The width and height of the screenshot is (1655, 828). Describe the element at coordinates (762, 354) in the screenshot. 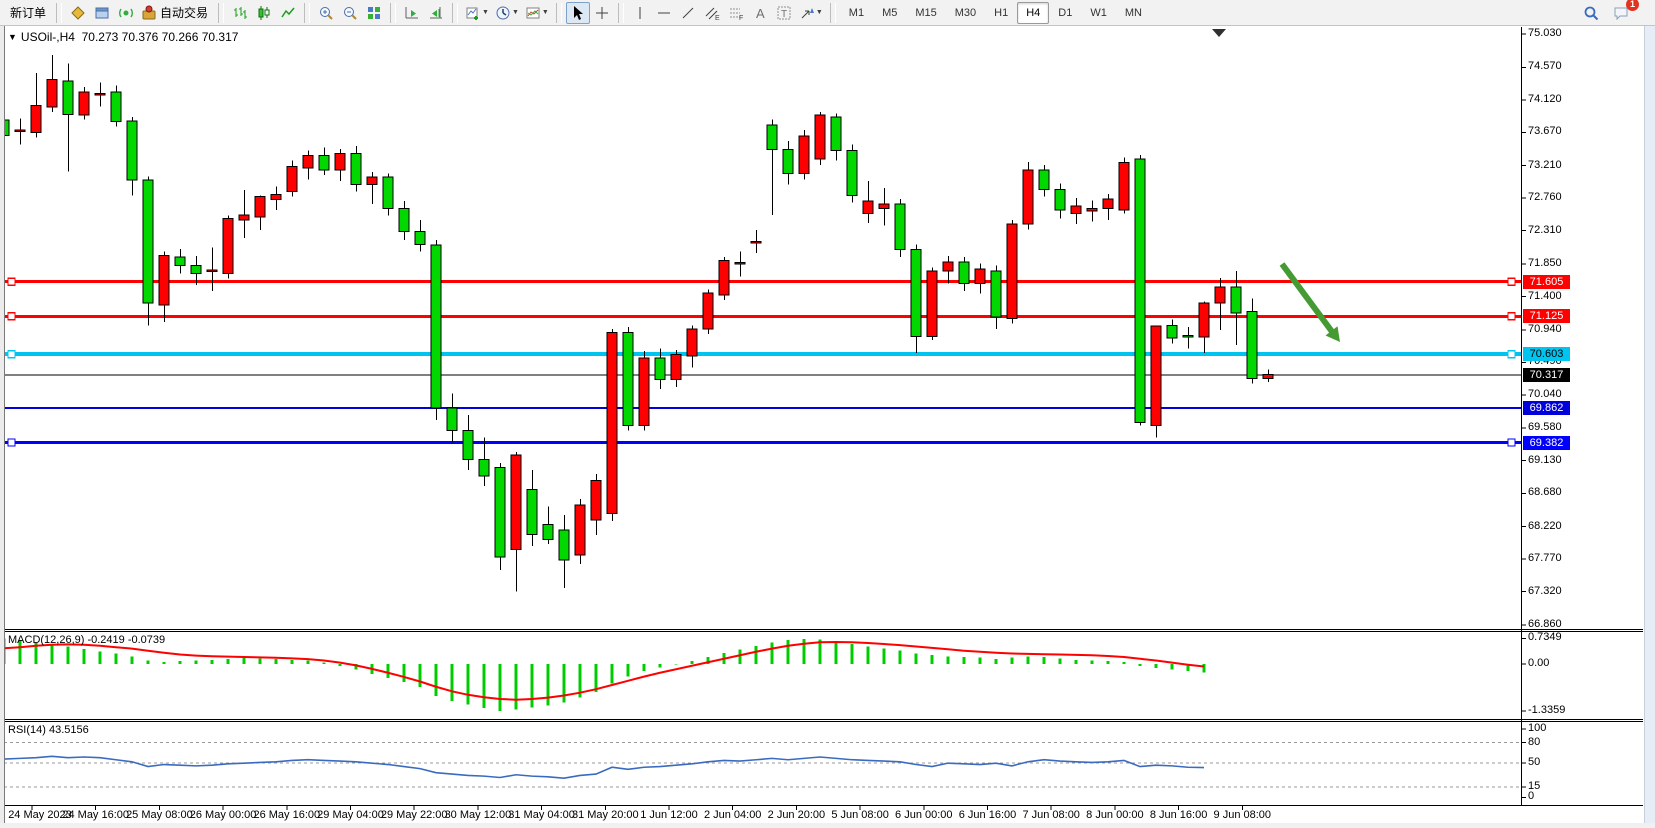

I see `horizontal-line-70.603` at that location.